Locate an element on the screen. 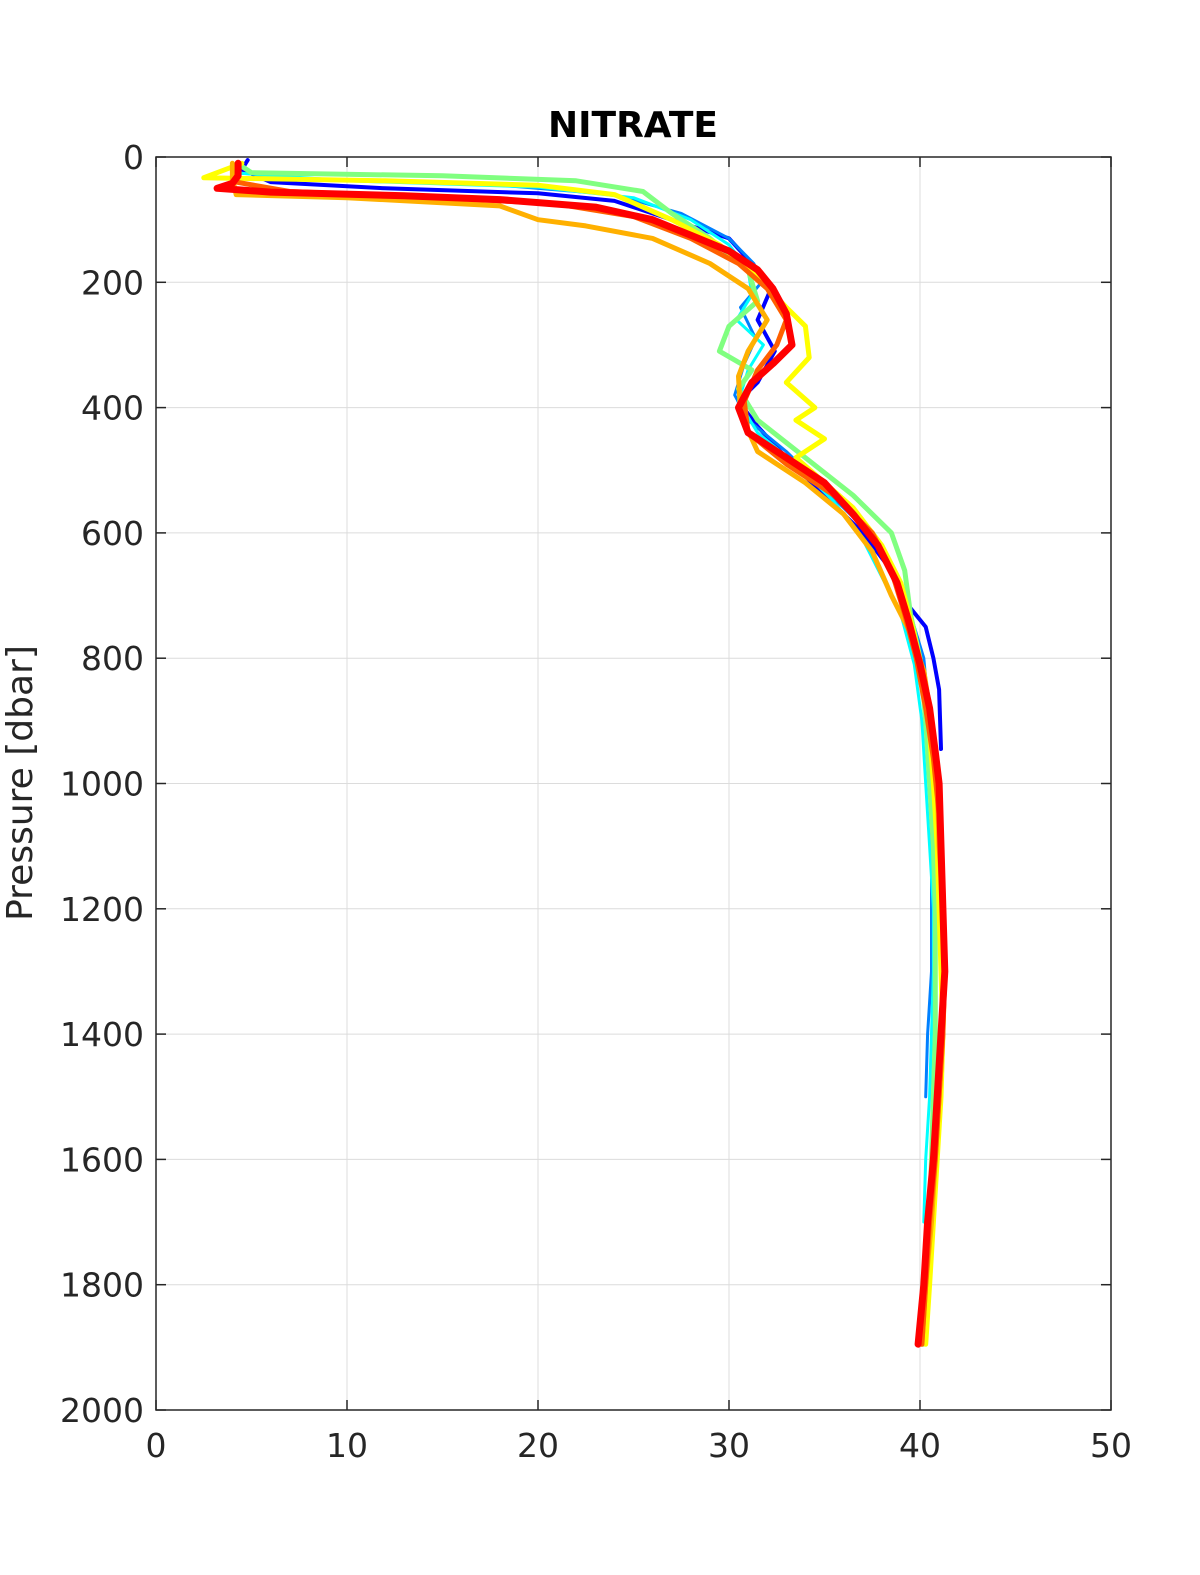 The height and width of the screenshot is (1575, 1200). y-tick-label: 1000 is located at coordinates (102, 784).